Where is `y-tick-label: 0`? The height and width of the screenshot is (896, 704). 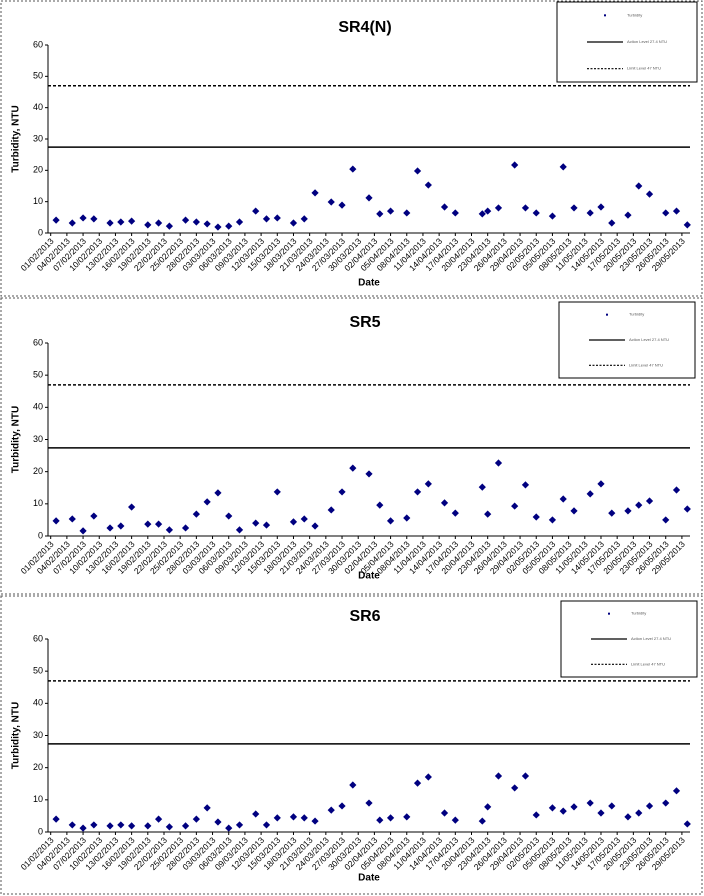
y-tick-label: 0 is located at coordinates (40, 535).